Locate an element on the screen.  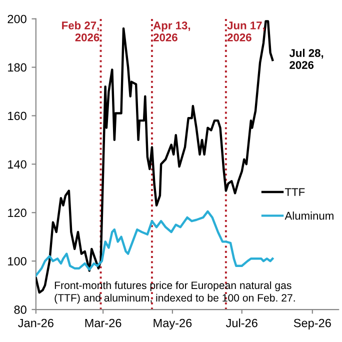
x-tick-label: Jan-26 is located at coordinates (36, 323).